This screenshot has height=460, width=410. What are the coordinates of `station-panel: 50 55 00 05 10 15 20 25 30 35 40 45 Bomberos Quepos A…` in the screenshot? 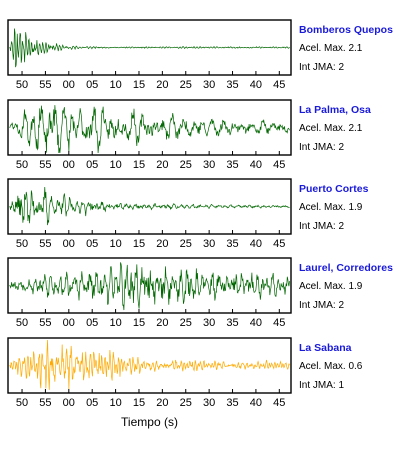 It's located at (200, 55).